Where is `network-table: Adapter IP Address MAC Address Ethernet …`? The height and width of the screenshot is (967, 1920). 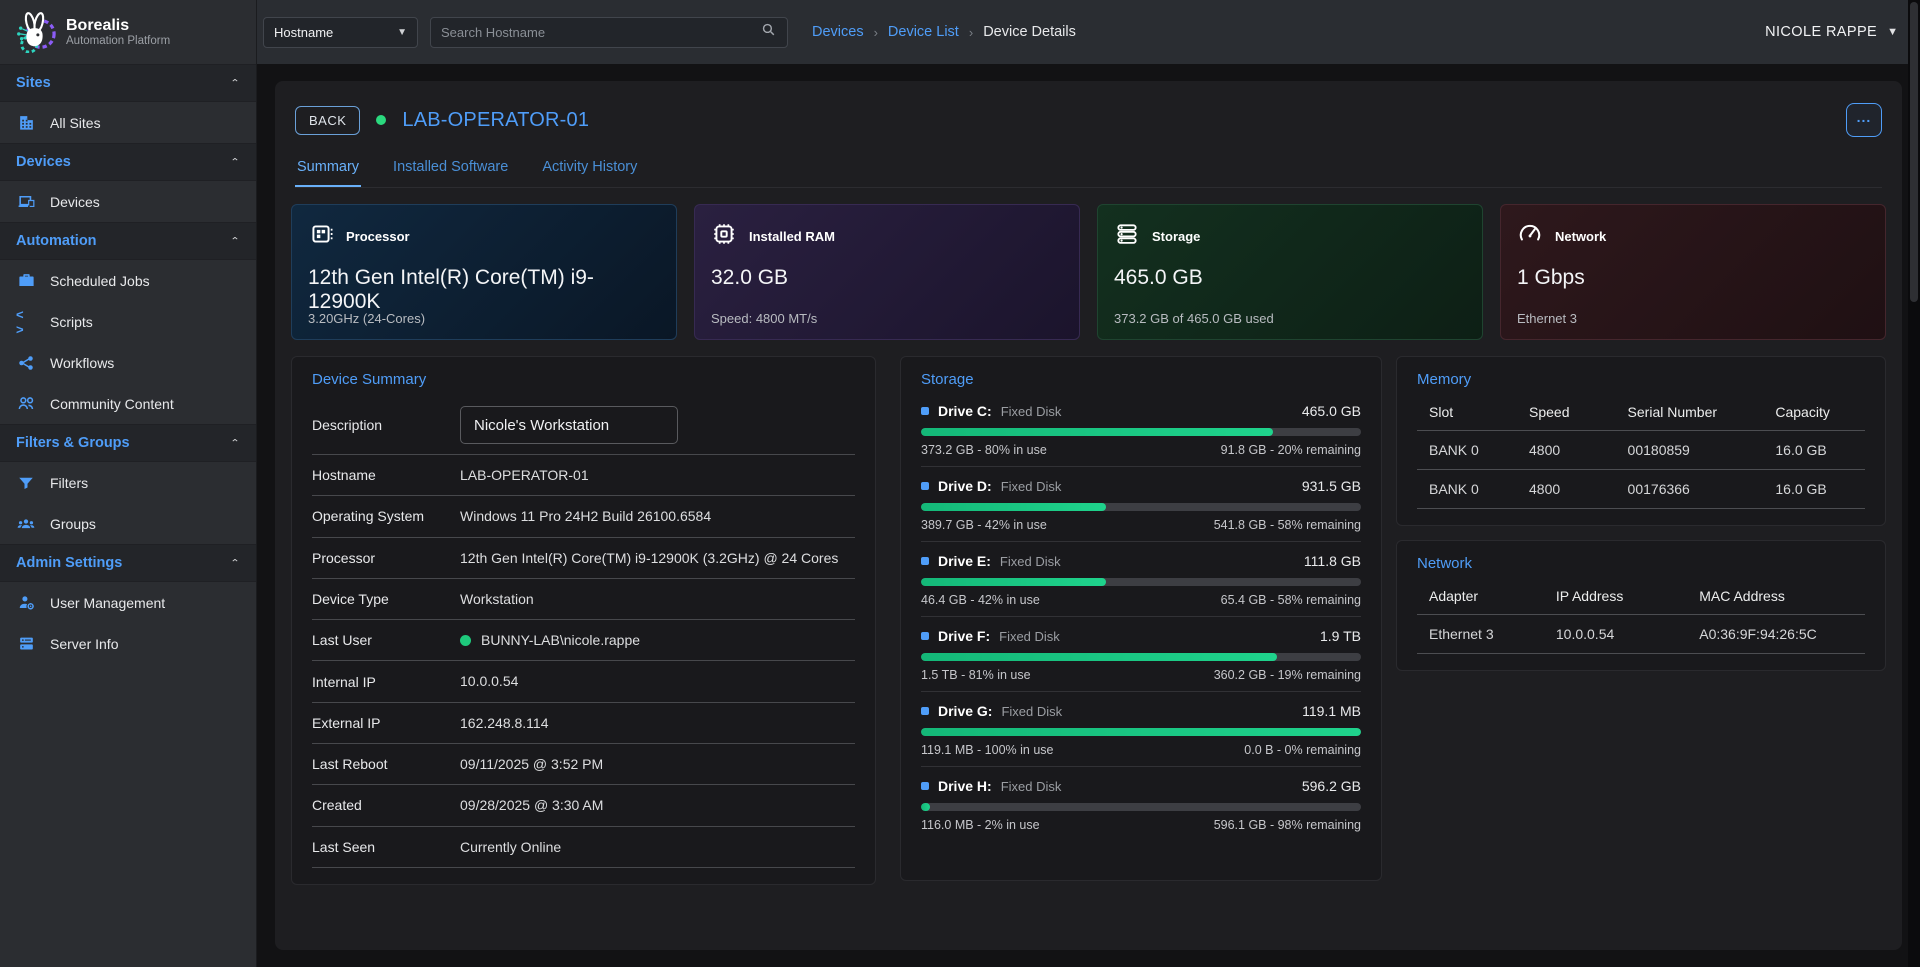 network-table: Adapter IP Address MAC Address Ethernet … is located at coordinates (1641, 617).